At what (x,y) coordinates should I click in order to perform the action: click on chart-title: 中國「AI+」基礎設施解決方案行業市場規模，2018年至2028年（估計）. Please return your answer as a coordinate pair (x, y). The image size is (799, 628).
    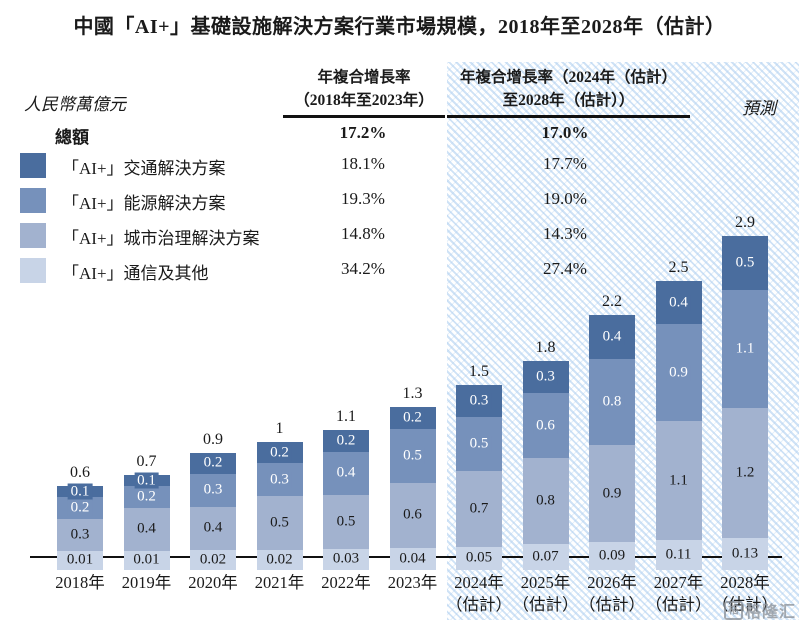
    Looking at the image, I should click on (399, 27).